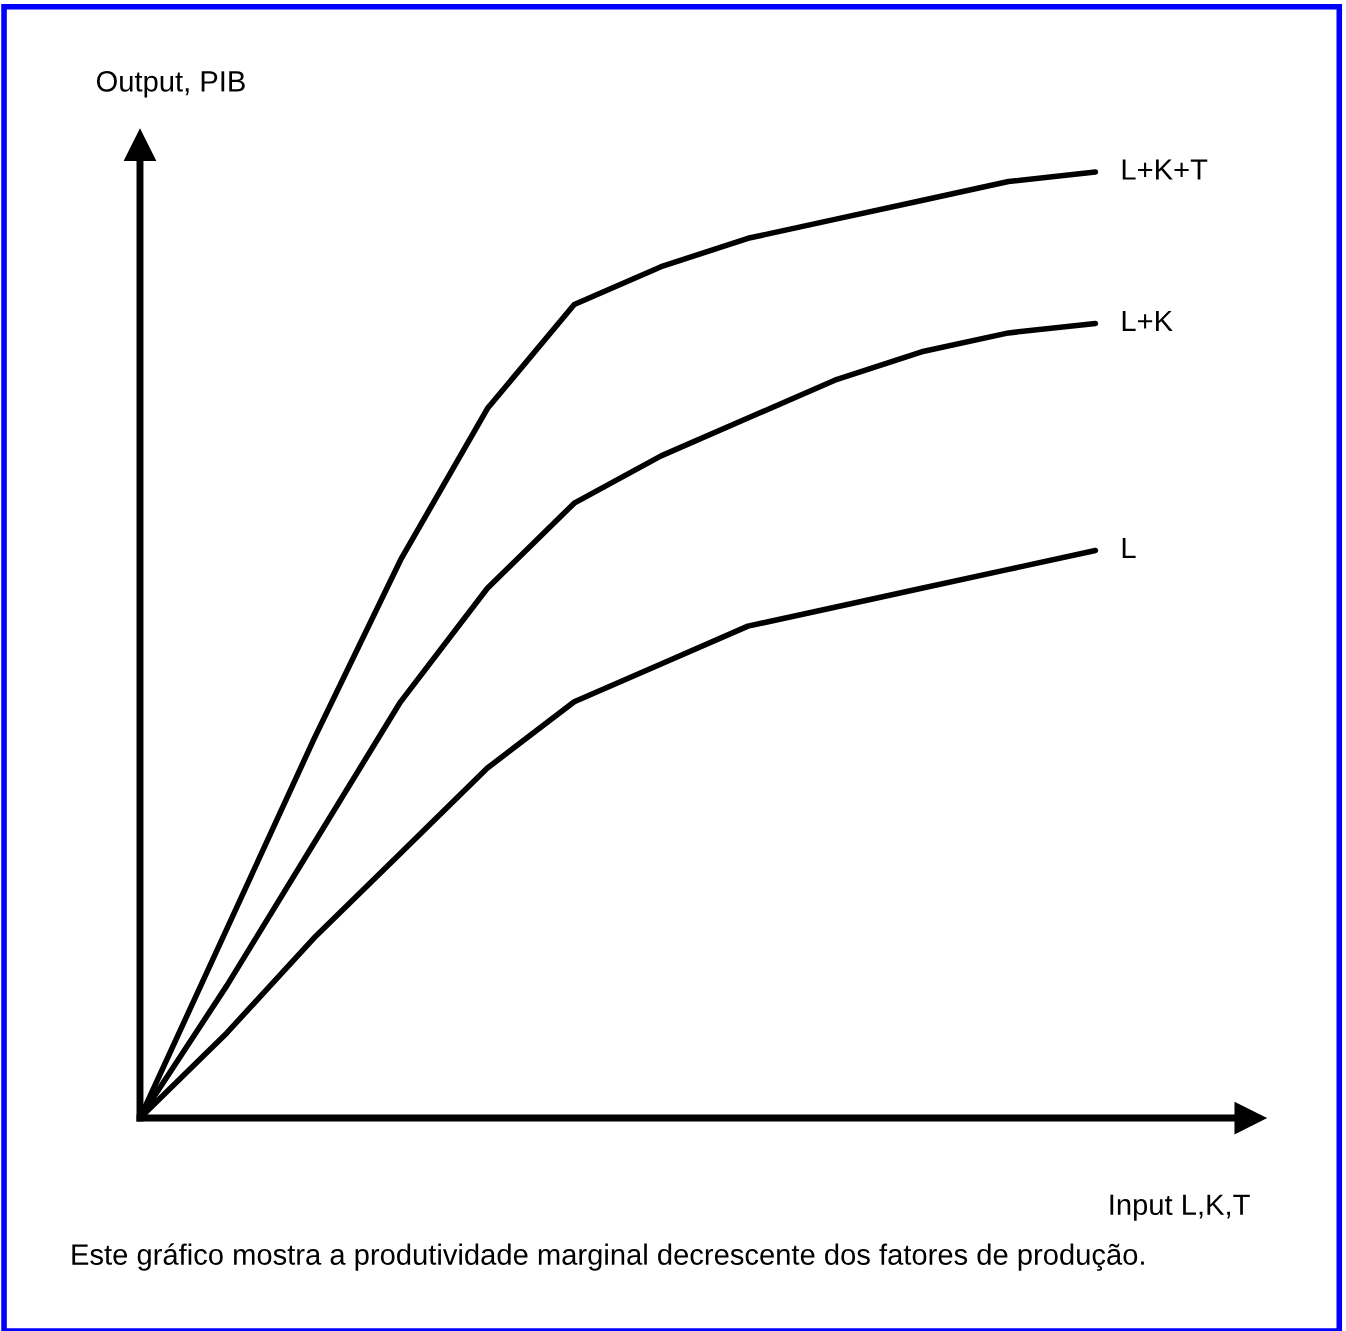 The image size is (1346, 1331). Describe the element at coordinates (1165, 169) in the screenshot. I see `series-label: L+K+T` at that location.